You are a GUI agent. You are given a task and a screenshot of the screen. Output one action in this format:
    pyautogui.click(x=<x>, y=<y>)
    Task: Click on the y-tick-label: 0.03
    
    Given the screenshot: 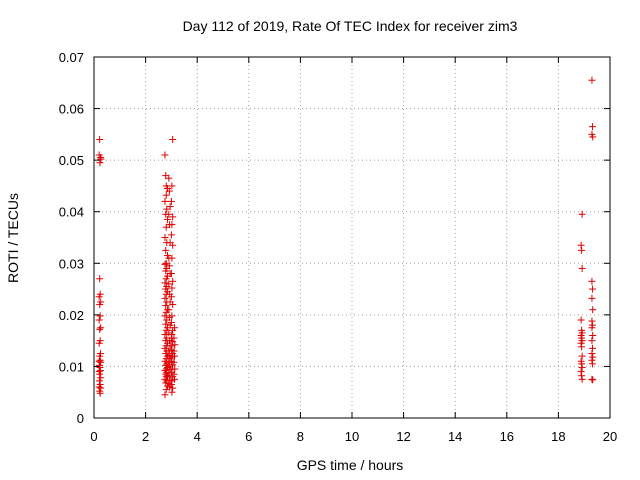 What is the action you would take?
    pyautogui.click(x=71, y=263)
    